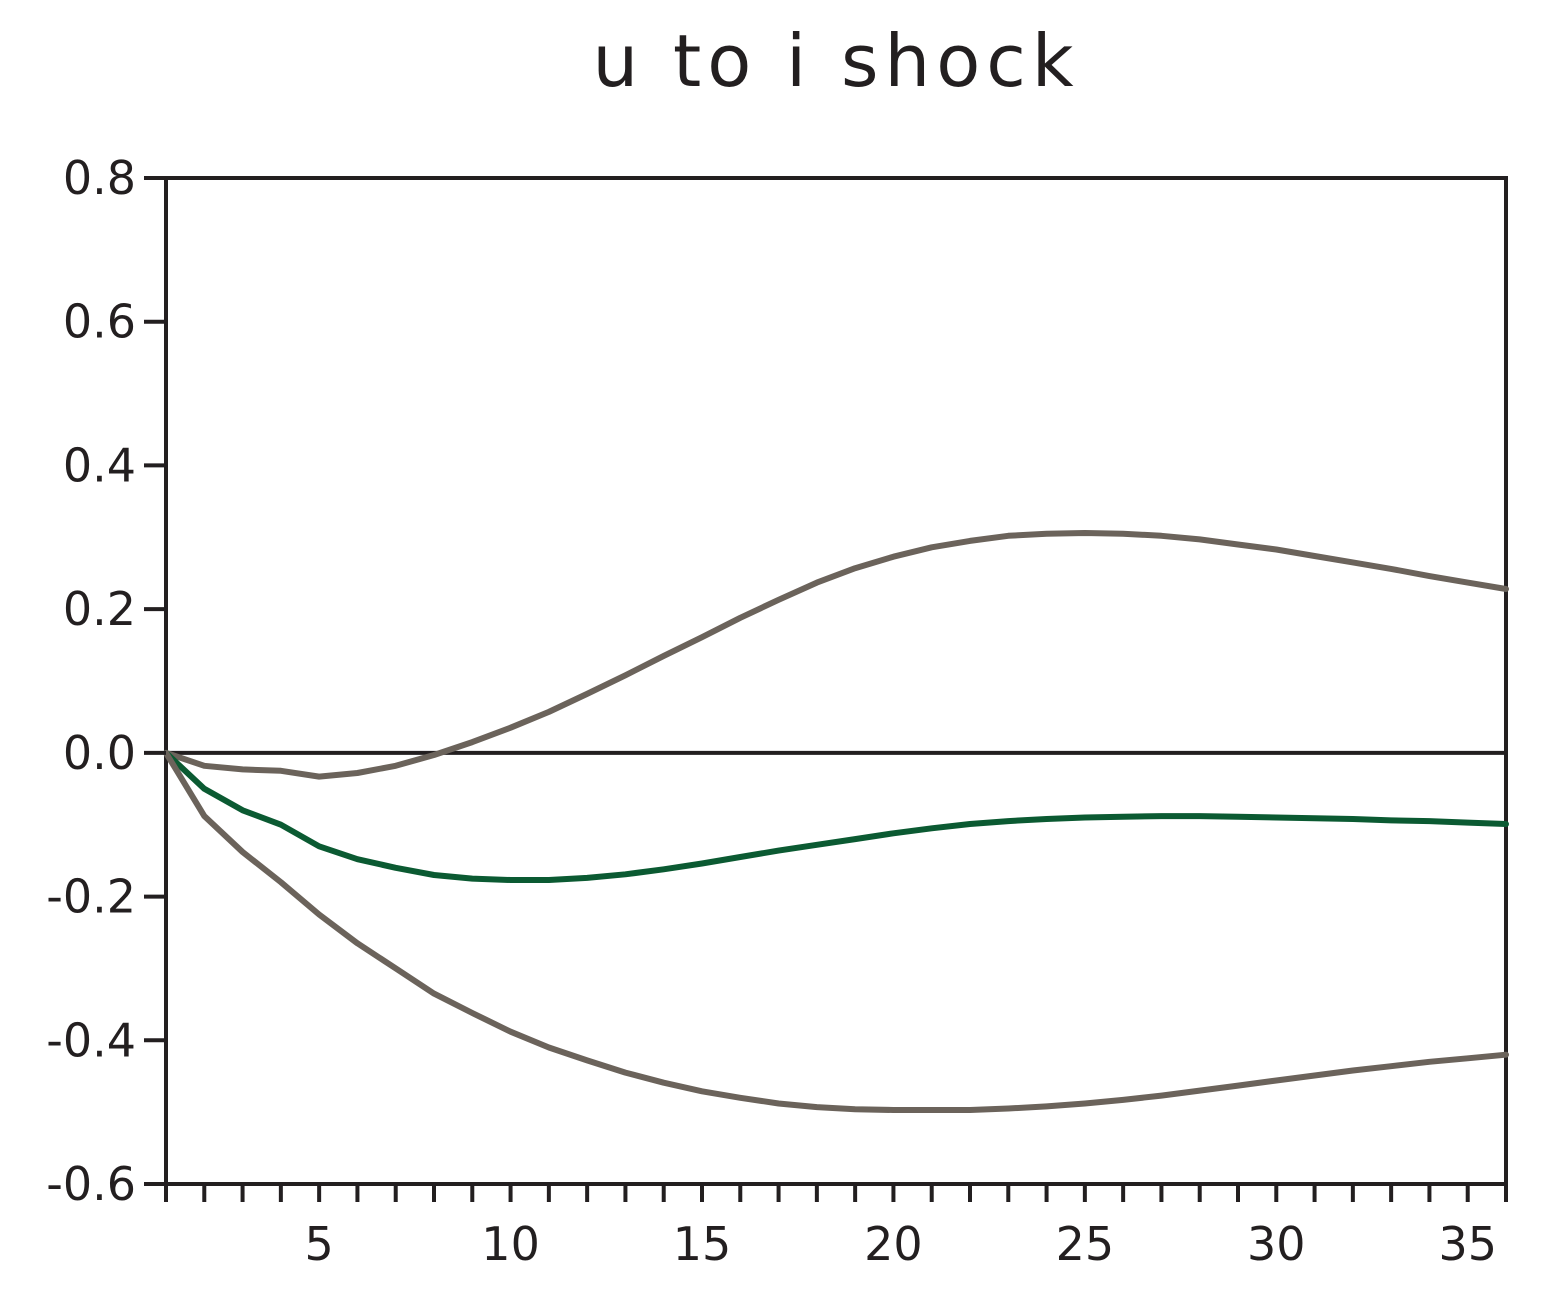 The height and width of the screenshot is (1295, 1564). What do you see at coordinates (1276, 1244) in the screenshot?
I see `x-tick-label: 30` at bounding box center [1276, 1244].